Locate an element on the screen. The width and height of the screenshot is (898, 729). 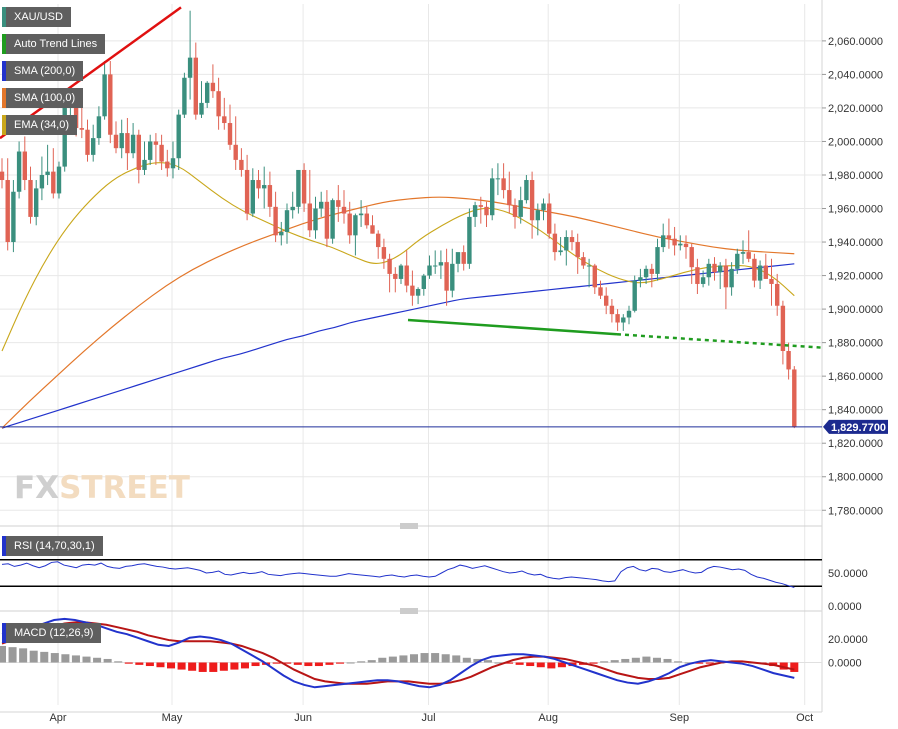
legend-trend-lines: Auto Trend Lines is located at coordinates (54, 44).